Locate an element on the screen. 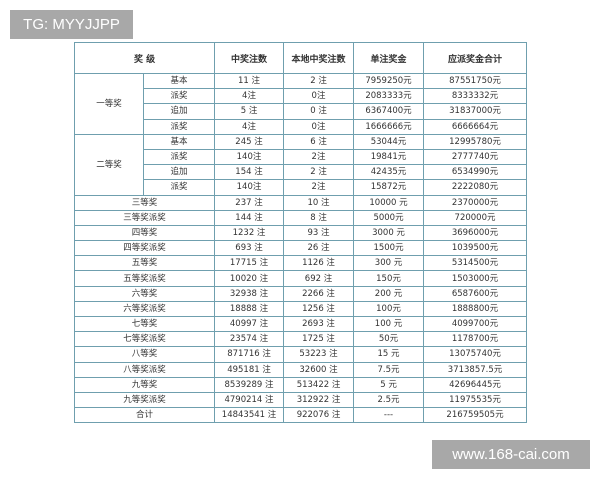  table-row: 三等奖 237 注 10 注 10000 元 2370000元 is located at coordinates (300, 202).